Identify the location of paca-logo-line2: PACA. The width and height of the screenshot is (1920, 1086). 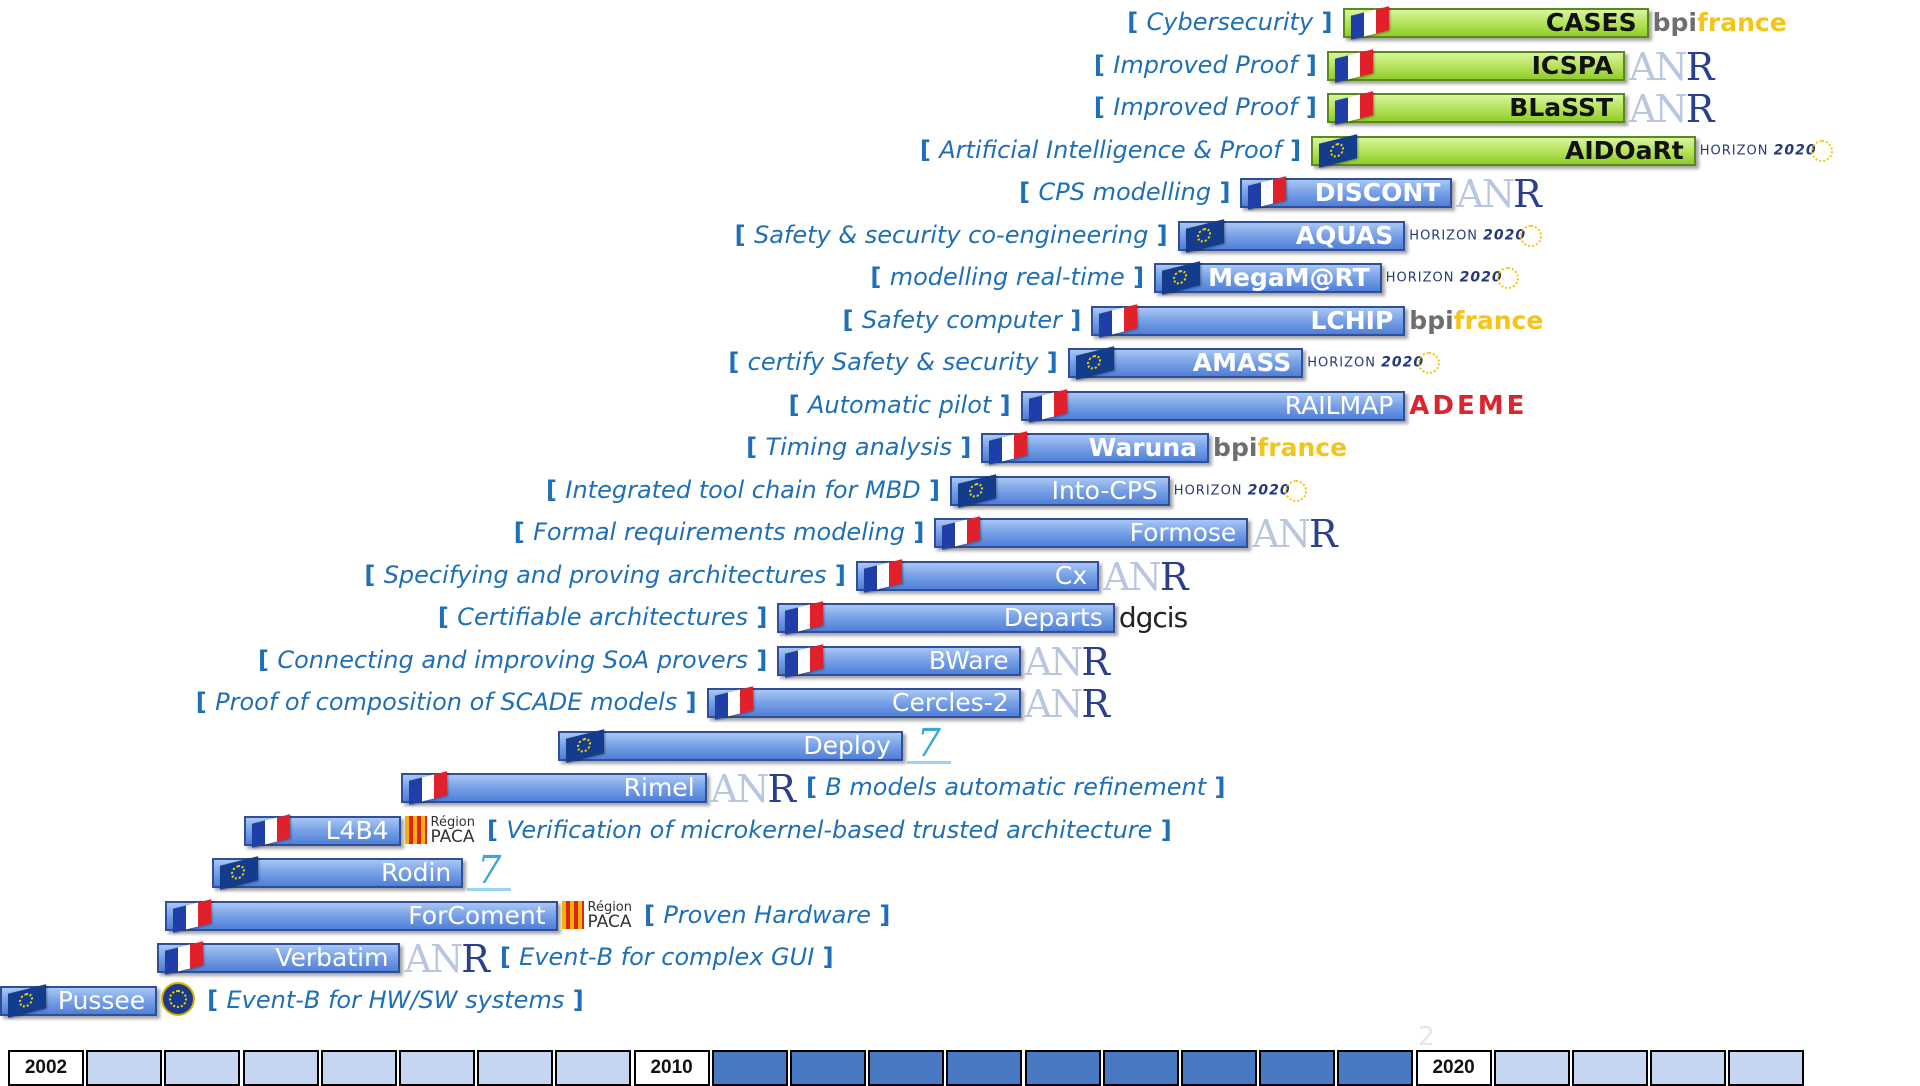
(609, 921).